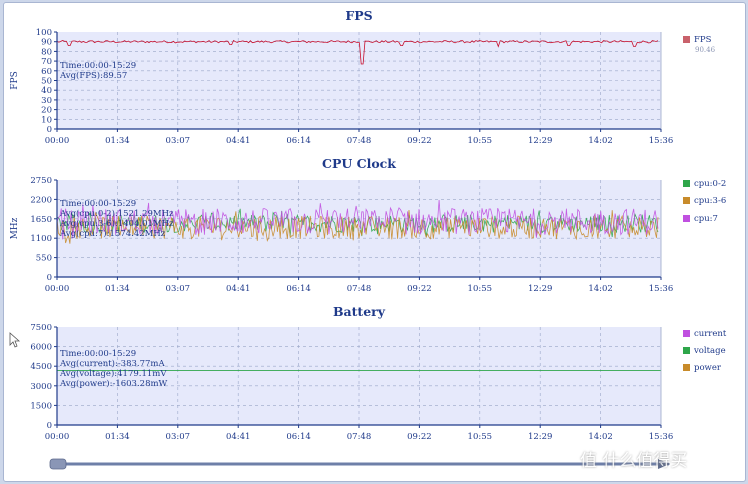 This screenshot has width=748, height=484. Describe the element at coordinates (46, 82) in the screenshot. I see `y-tick-label: 50` at that location.